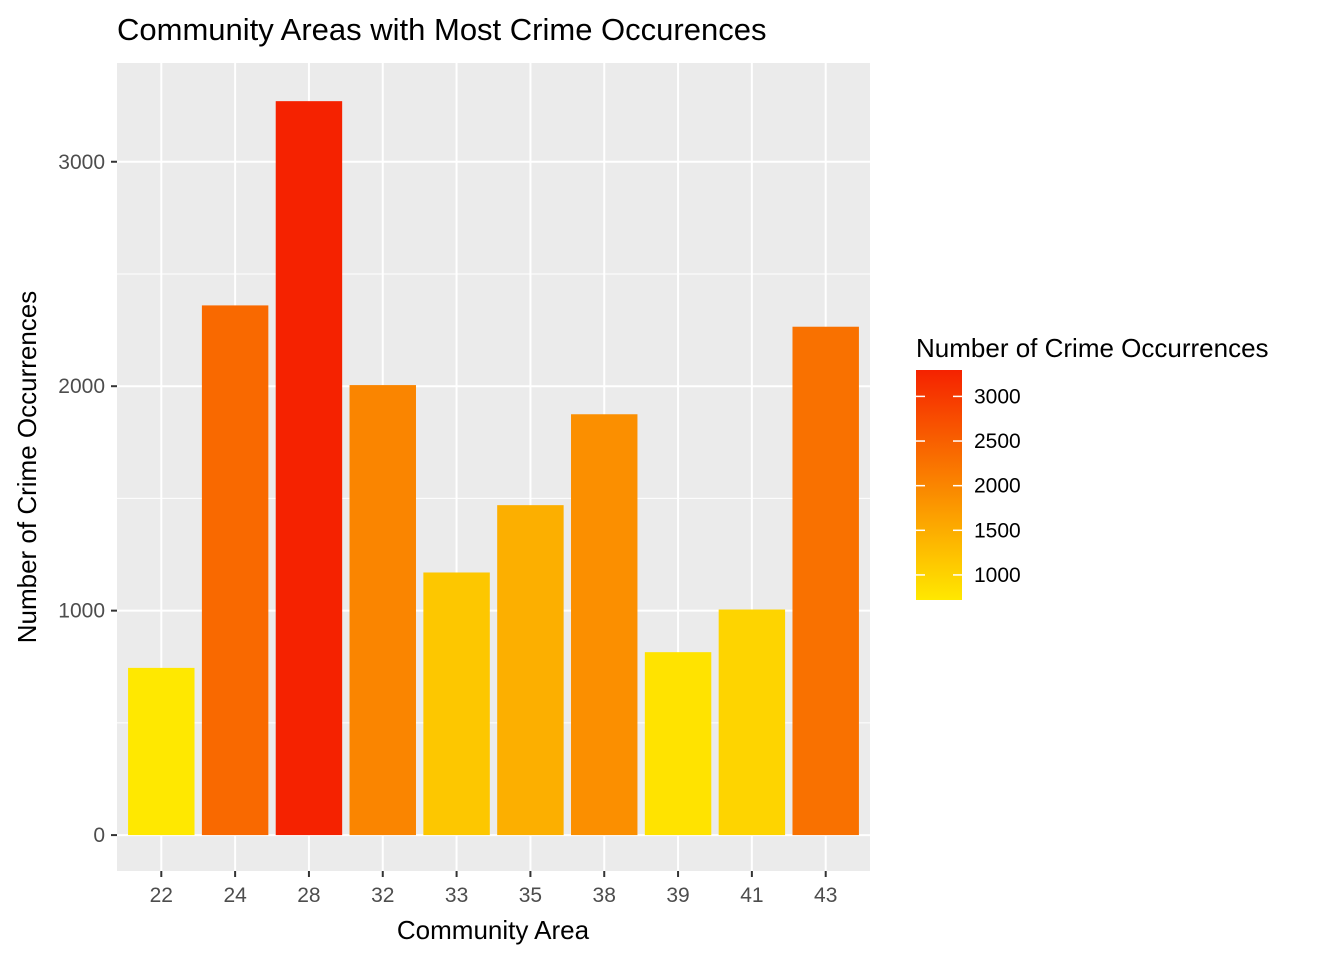 The width and height of the screenshot is (1344, 960). I want to click on y-axis-title: Number of Crime Occurrences, so click(27, 467).